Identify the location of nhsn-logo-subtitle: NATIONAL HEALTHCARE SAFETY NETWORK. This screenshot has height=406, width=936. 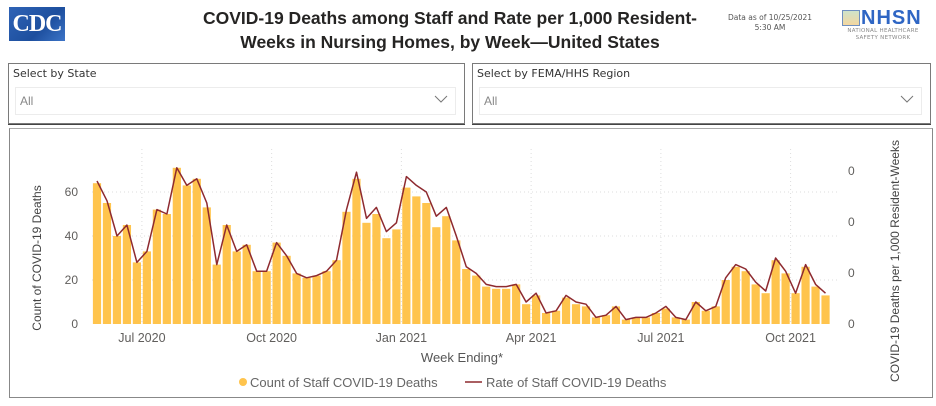
(883, 35).